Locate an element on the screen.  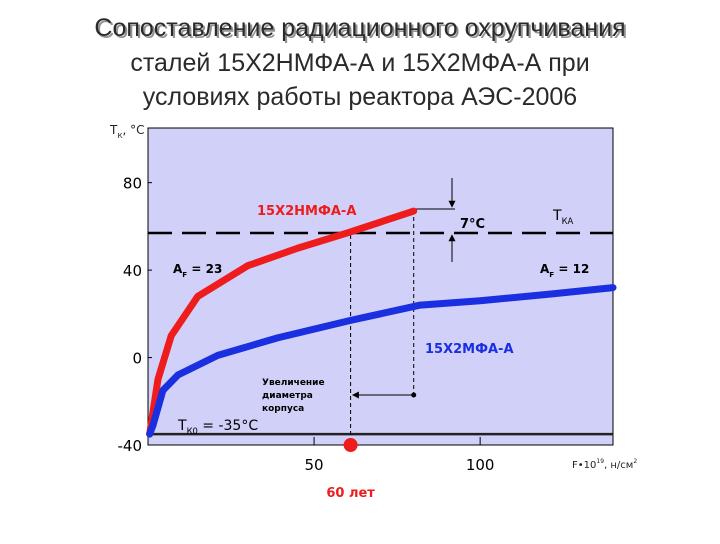
coefficient-label: АF = 12 is located at coordinates (564, 270).